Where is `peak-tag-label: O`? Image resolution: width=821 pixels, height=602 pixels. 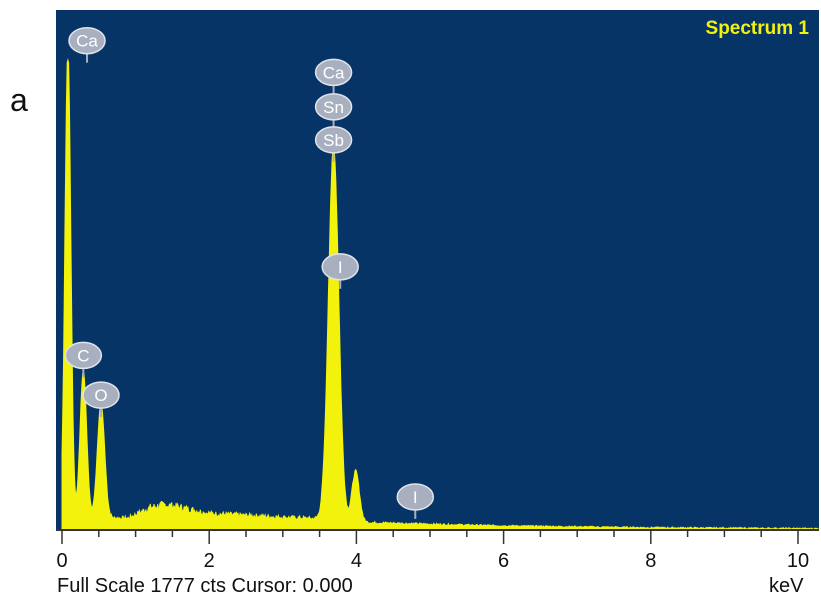 peak-tag-label: O is located at coordinates (100, 395).